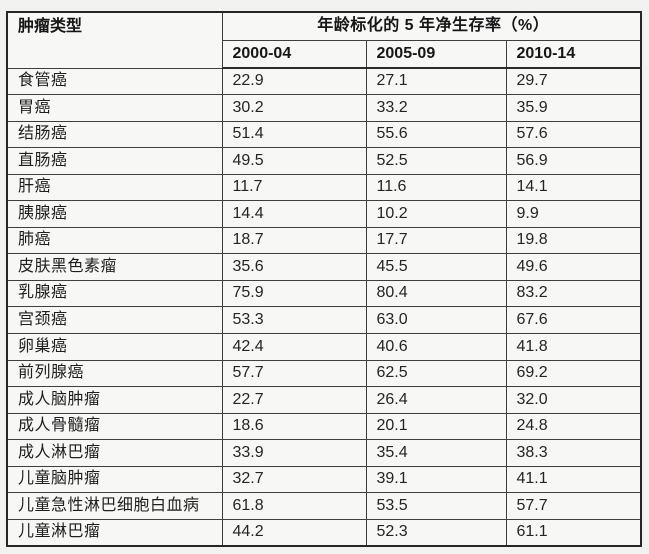 This screenshot has width=649, height=554. I want to click on table-row: 结肠癌 51.4 55.6 57.6, so click(324, 134).